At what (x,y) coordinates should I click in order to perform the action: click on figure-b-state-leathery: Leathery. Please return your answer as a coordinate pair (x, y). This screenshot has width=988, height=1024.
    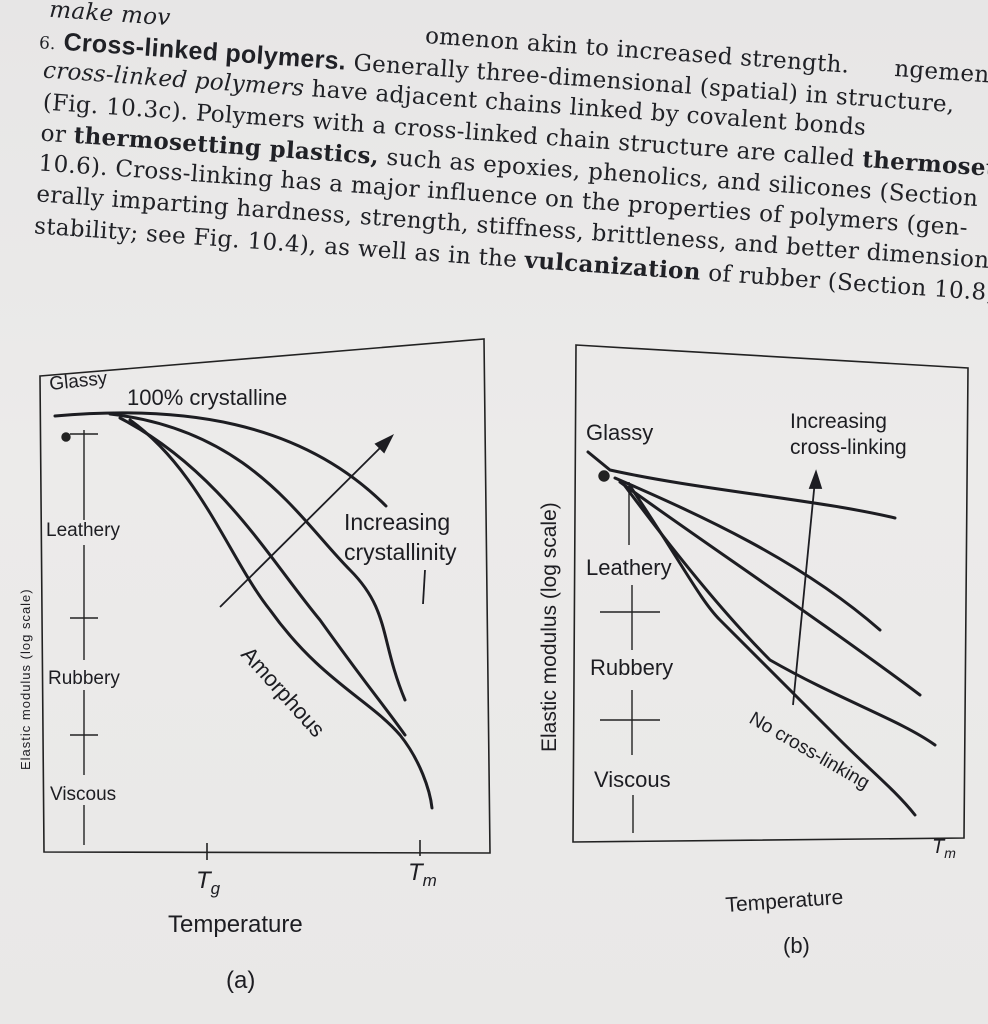
    Looking at the image, I should click on (629, 567).